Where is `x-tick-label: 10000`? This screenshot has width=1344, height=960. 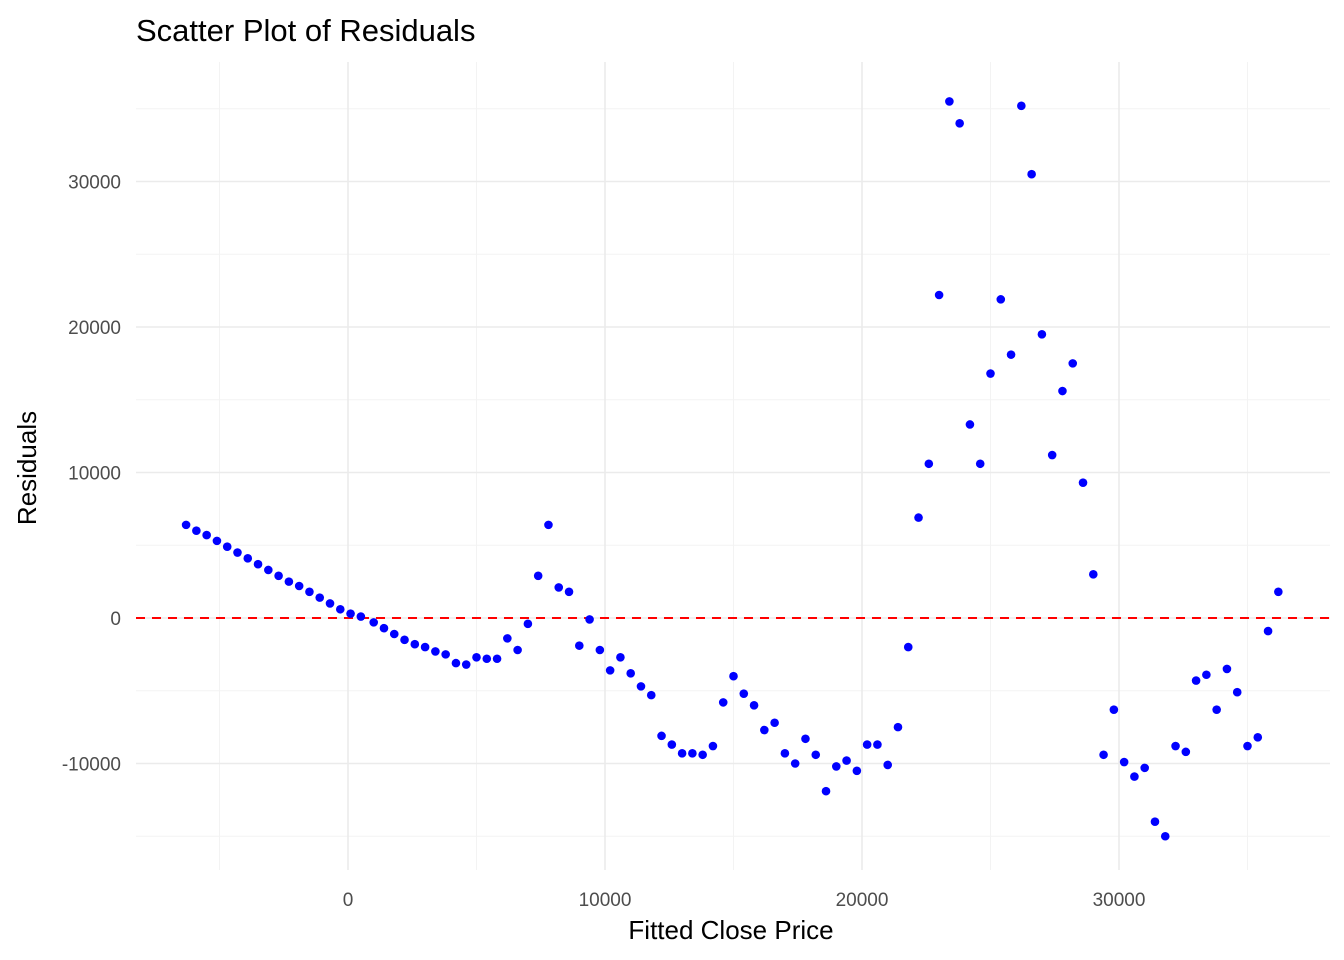 x-tick-label: 10000 is located at coordinates (605, 900).